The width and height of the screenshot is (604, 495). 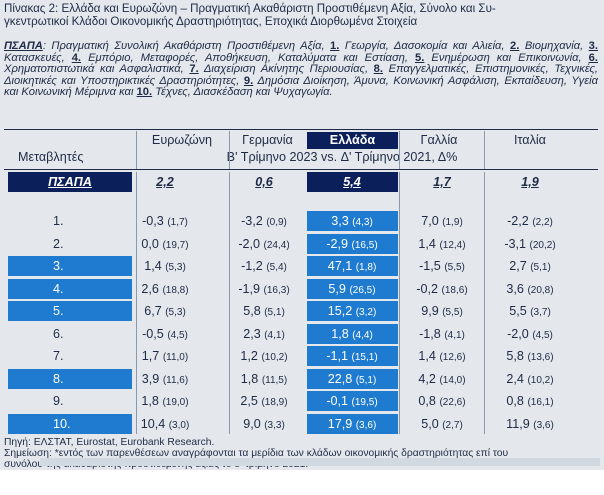 What do you see at coordinates (150, 401) in the screenshot?
I see `cell-value: 1,8` at bounding box center [150, 401].